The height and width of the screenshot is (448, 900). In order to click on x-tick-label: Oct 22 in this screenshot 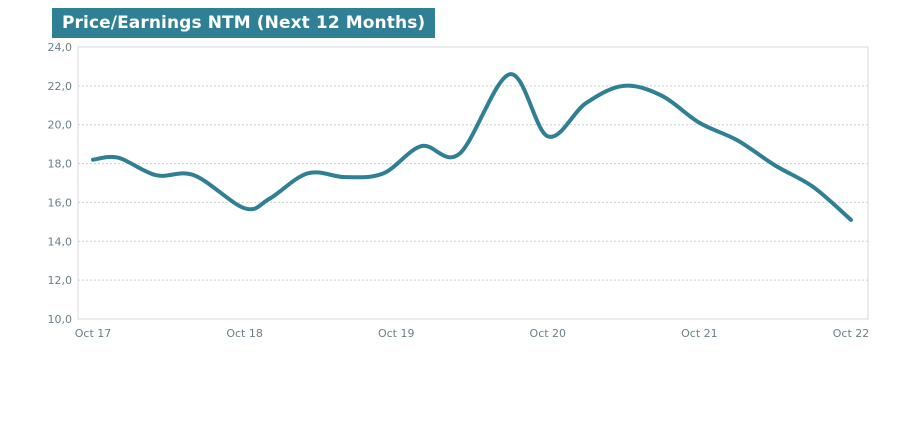, I will do `click(851, 333)`.